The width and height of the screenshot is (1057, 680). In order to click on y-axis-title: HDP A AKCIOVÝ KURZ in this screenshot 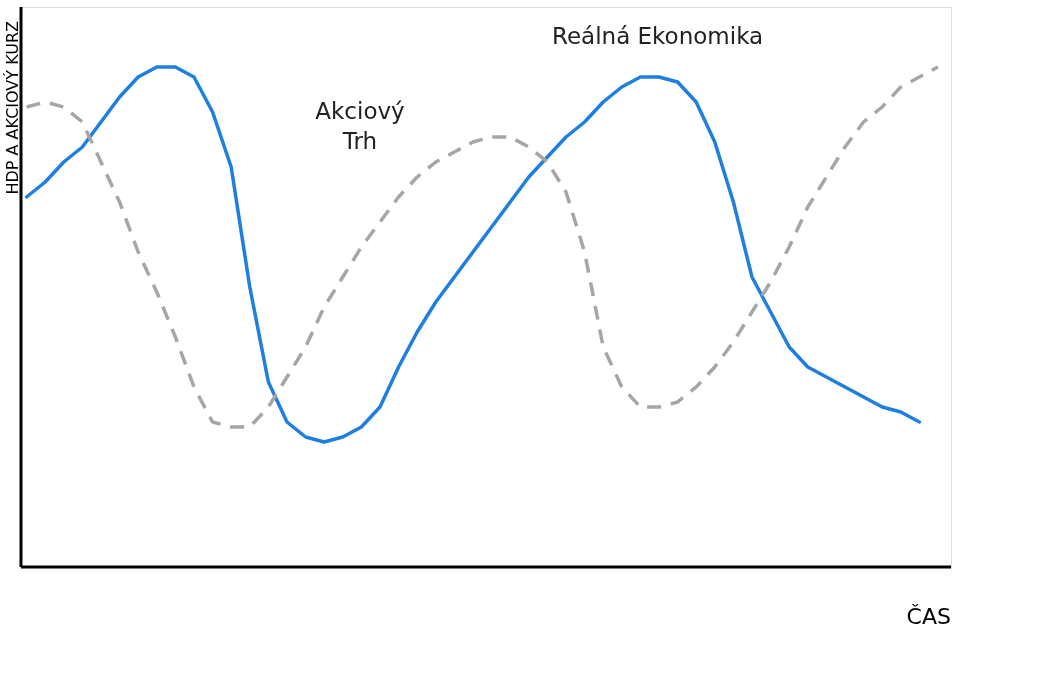, I will do `click(12, 107)`.